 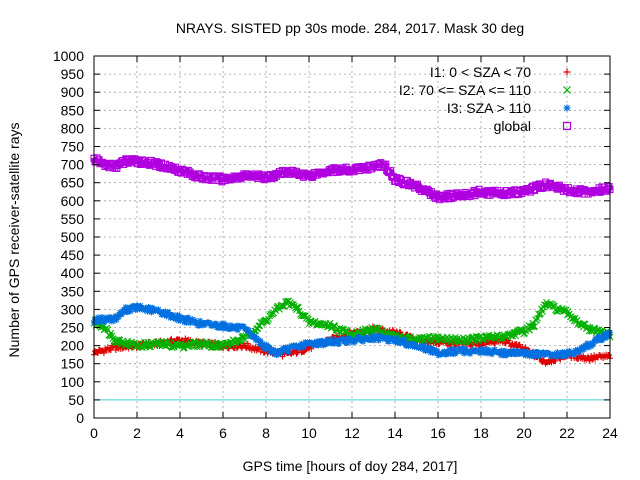 What do you see at coordinates (73, 328) in the screenshot?
I see `y-tick-label: 250` at bounding box center [73, 328].